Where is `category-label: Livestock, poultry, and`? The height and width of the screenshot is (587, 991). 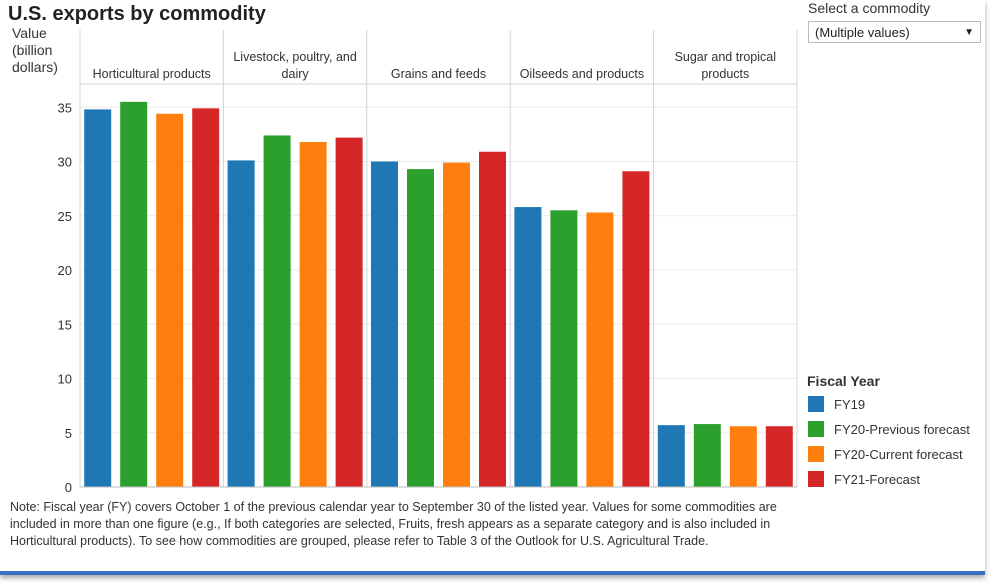 category-label: Livestock, poultry, and is located at coordinates (294, 57).